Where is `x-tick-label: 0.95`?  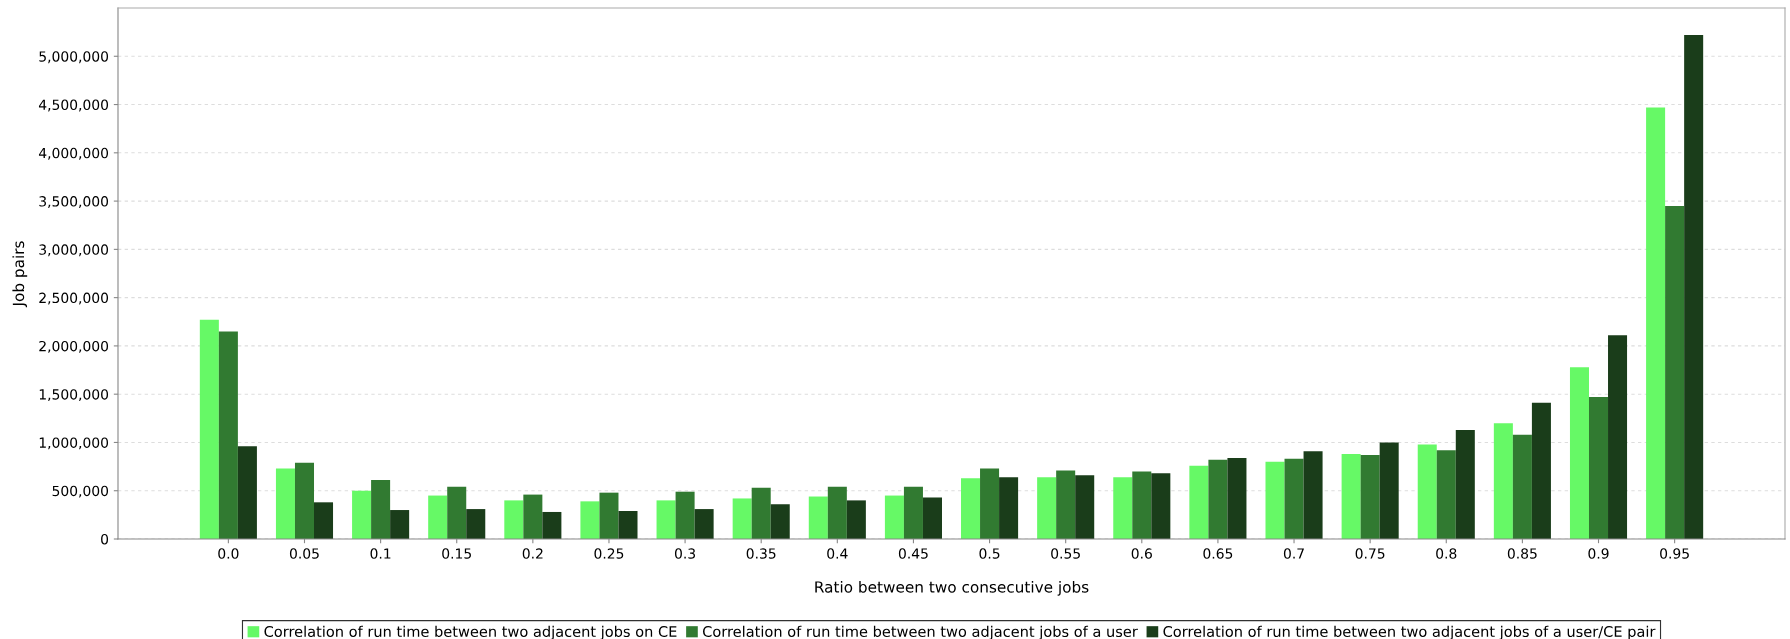 x-tick-label: 0.95 is located at coordinates (1674, 553).